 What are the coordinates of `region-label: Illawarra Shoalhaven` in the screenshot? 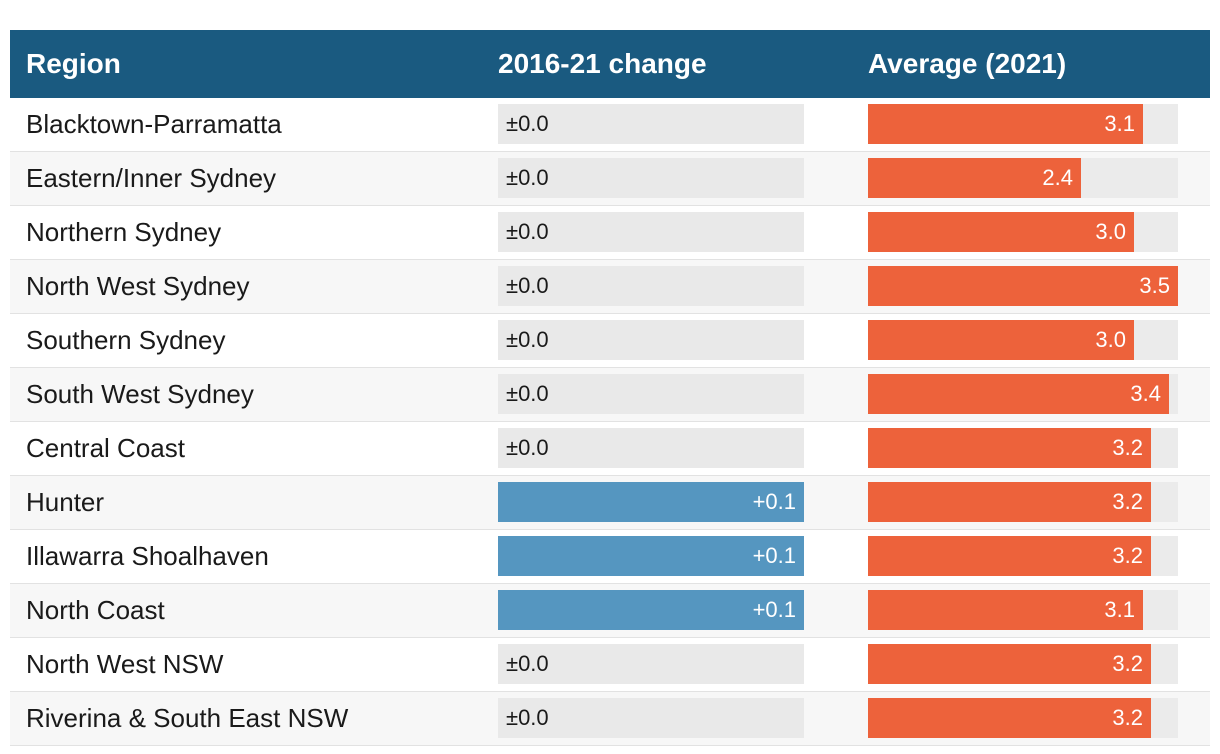 It's located at (147, 556).